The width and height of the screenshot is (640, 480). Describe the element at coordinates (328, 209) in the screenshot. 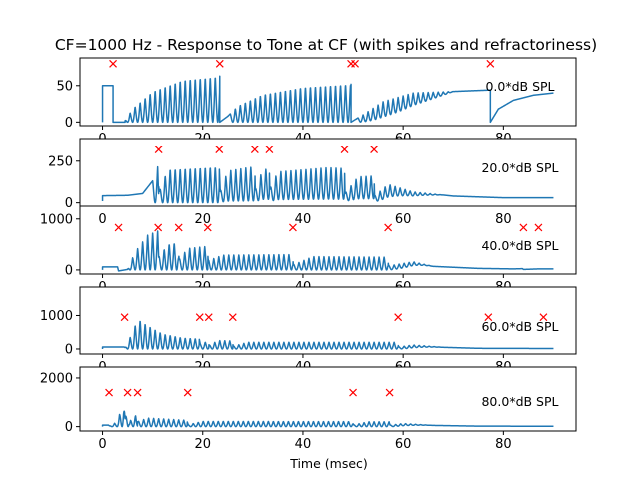

I see `panel-1-tick-mask` at that location.